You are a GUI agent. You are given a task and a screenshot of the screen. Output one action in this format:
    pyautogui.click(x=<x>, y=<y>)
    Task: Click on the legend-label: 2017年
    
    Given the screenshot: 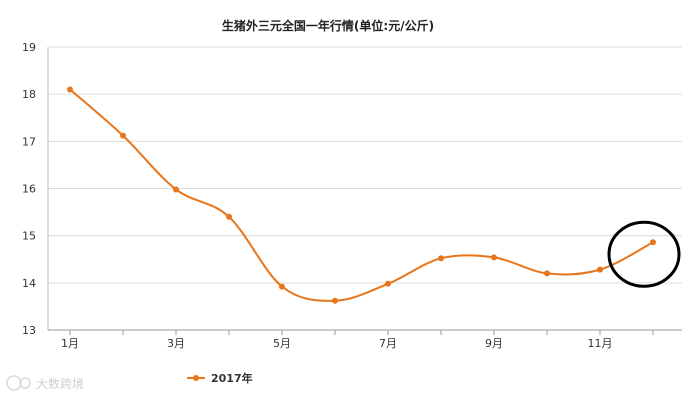 What is the action you would take?
    pyautogui.click(x=232, y=378)
    